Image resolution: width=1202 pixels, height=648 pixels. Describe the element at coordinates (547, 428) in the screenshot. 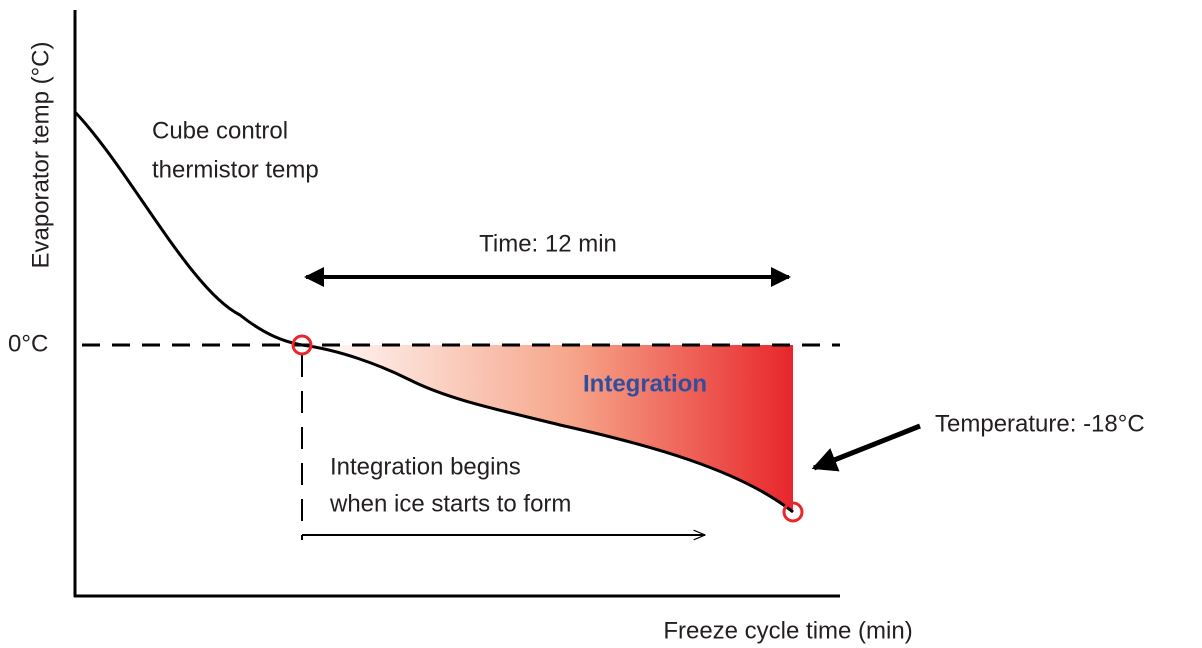

I see `integration-area` at that location.